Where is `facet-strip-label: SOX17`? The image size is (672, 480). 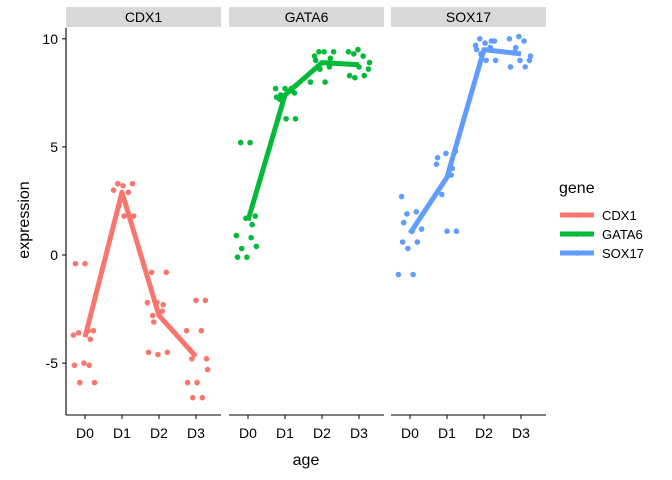
facet-strip-label: SOX17 is located at coordinates (468, 17).